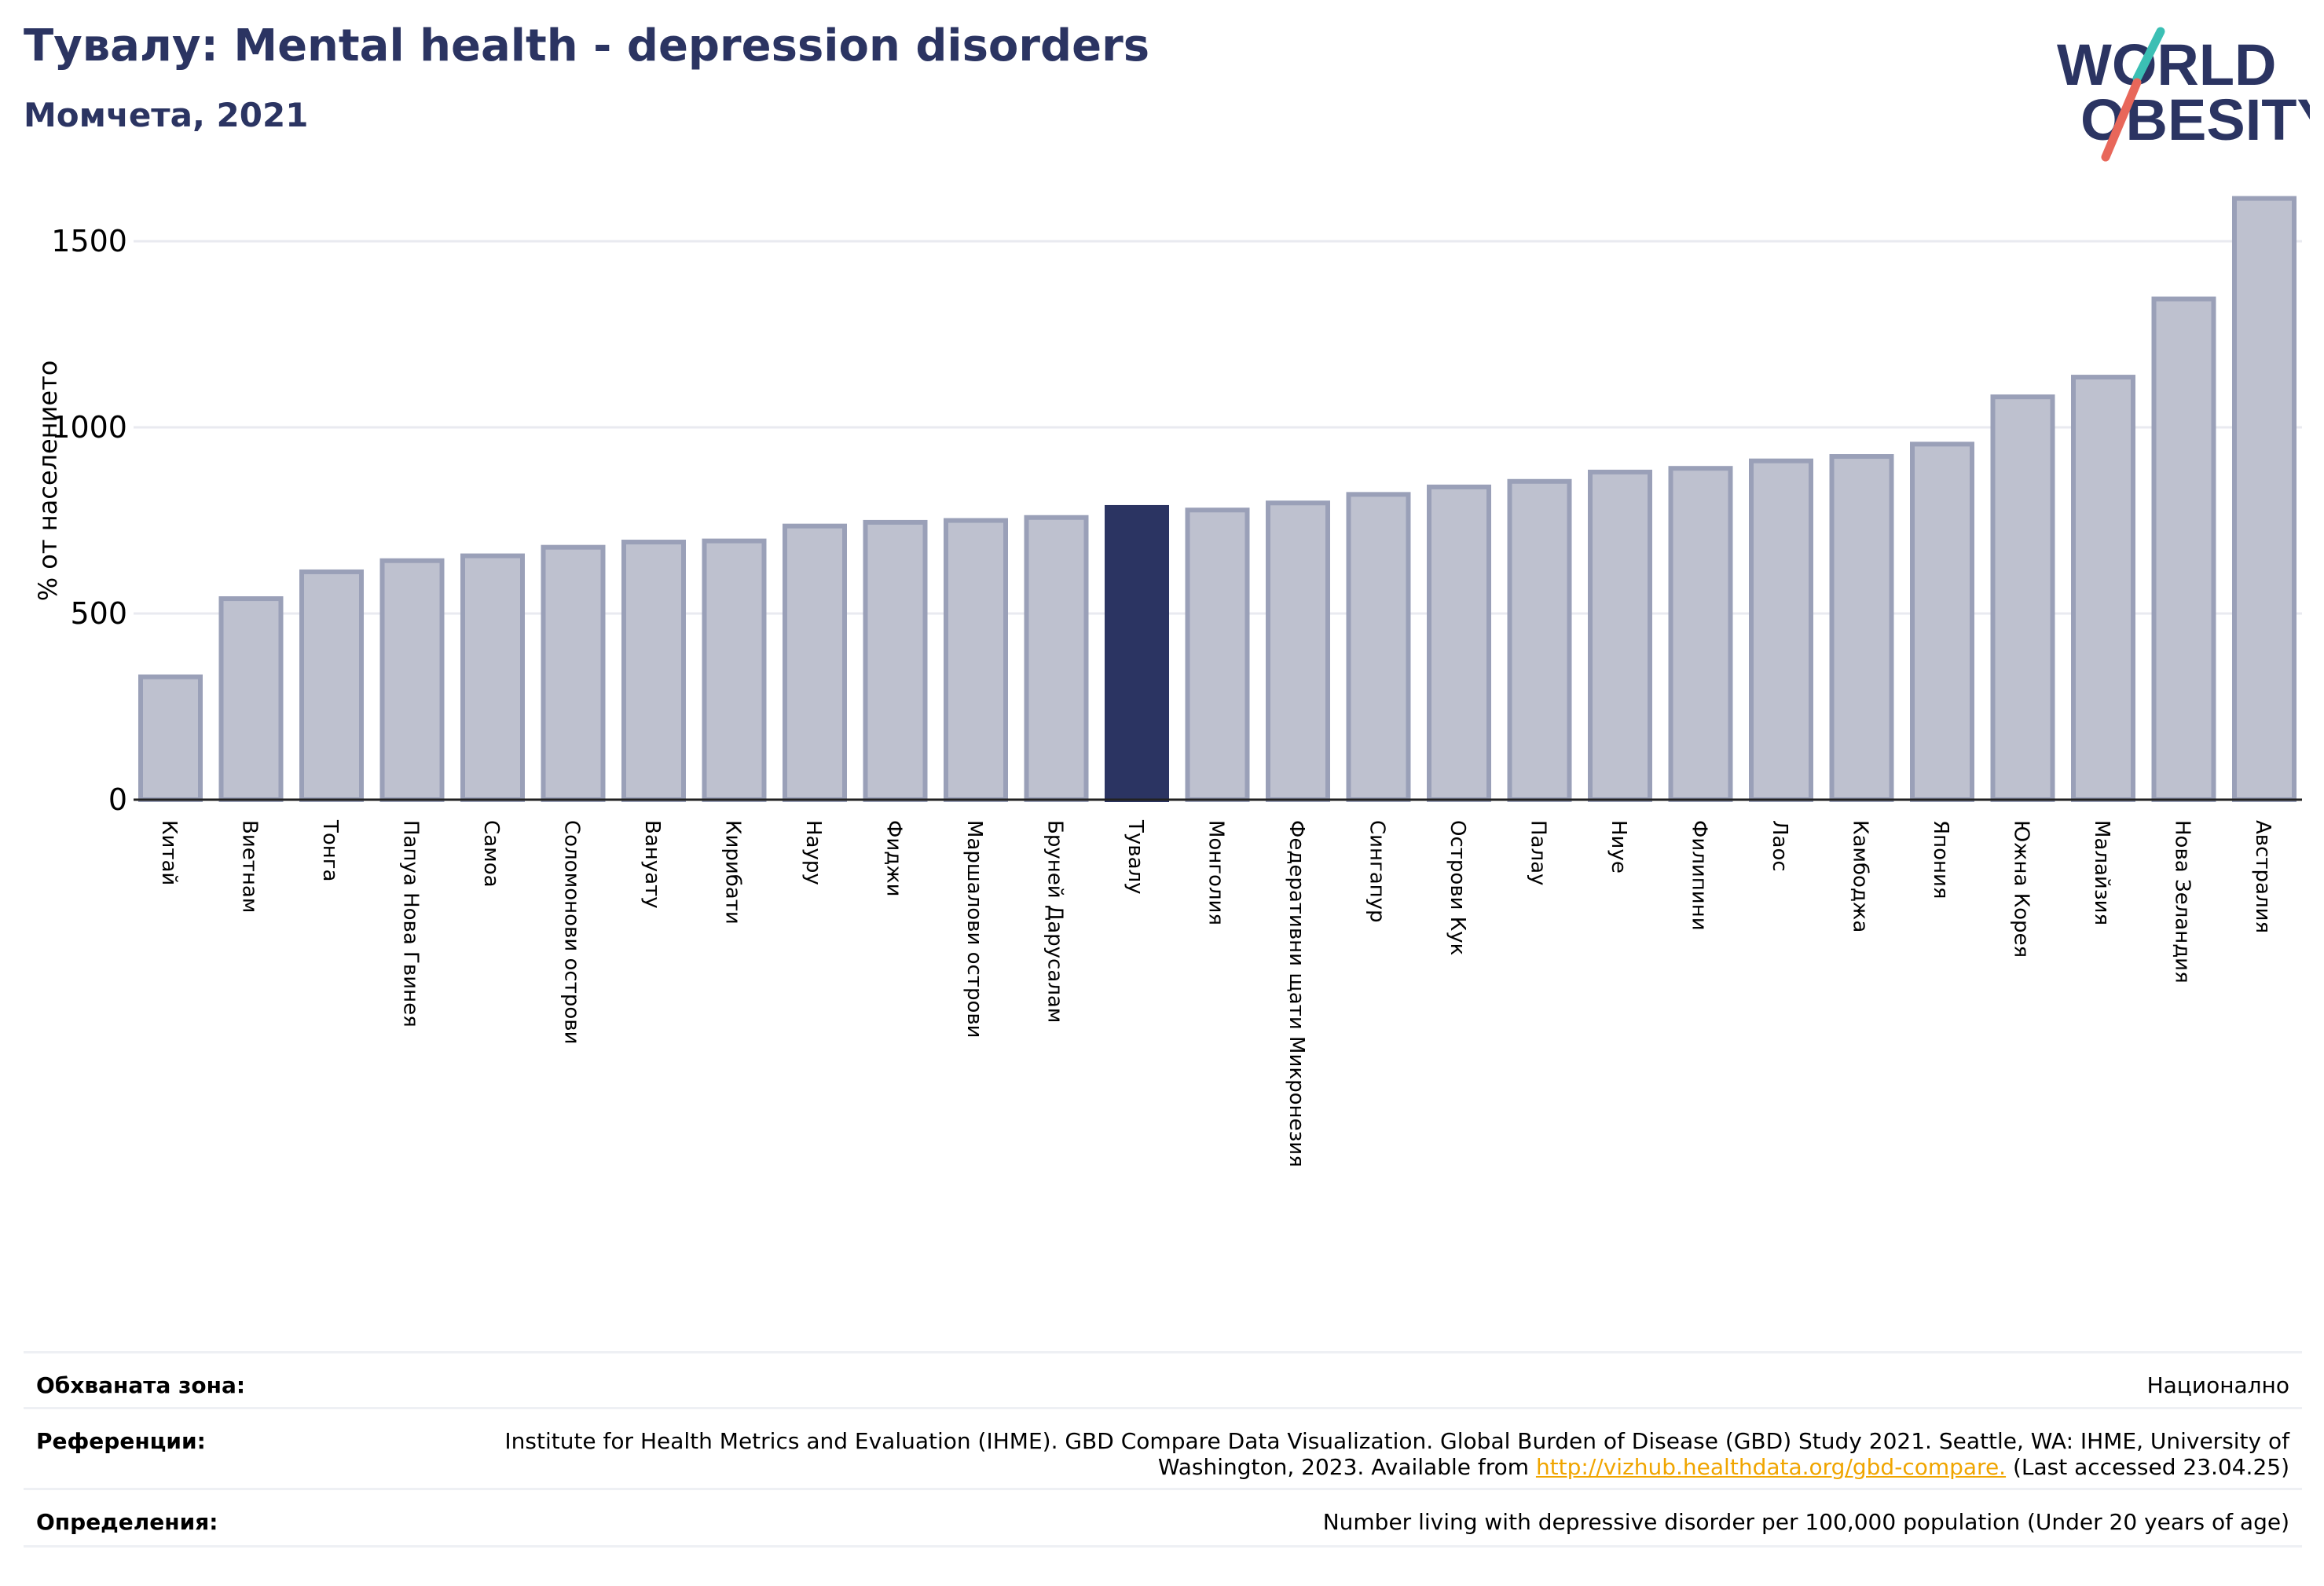 Image resolution: width=2324 pixels, height=1586 pixels. Describe the element at coordinates (1055, 921) in the screenshot. I see `x-tick-label: Бруней Дарусалам` at that location.